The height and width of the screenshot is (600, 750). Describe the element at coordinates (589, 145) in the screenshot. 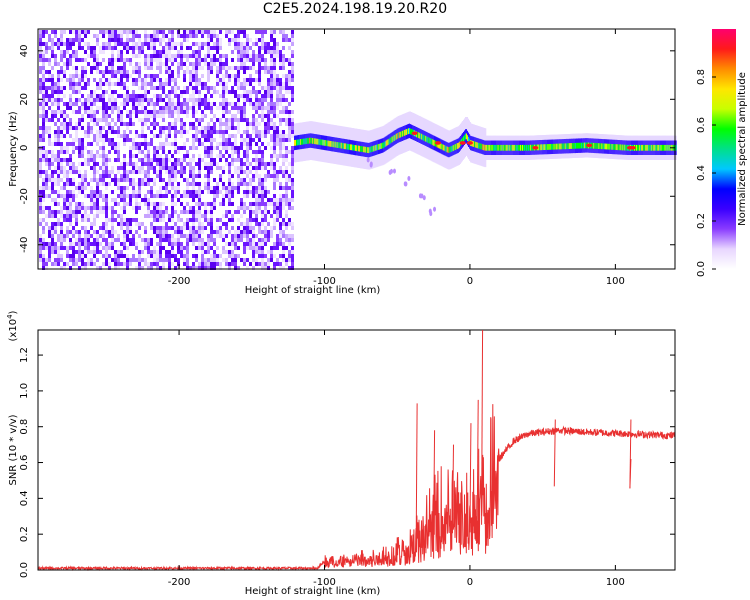

I see `signal-peak` at that location.